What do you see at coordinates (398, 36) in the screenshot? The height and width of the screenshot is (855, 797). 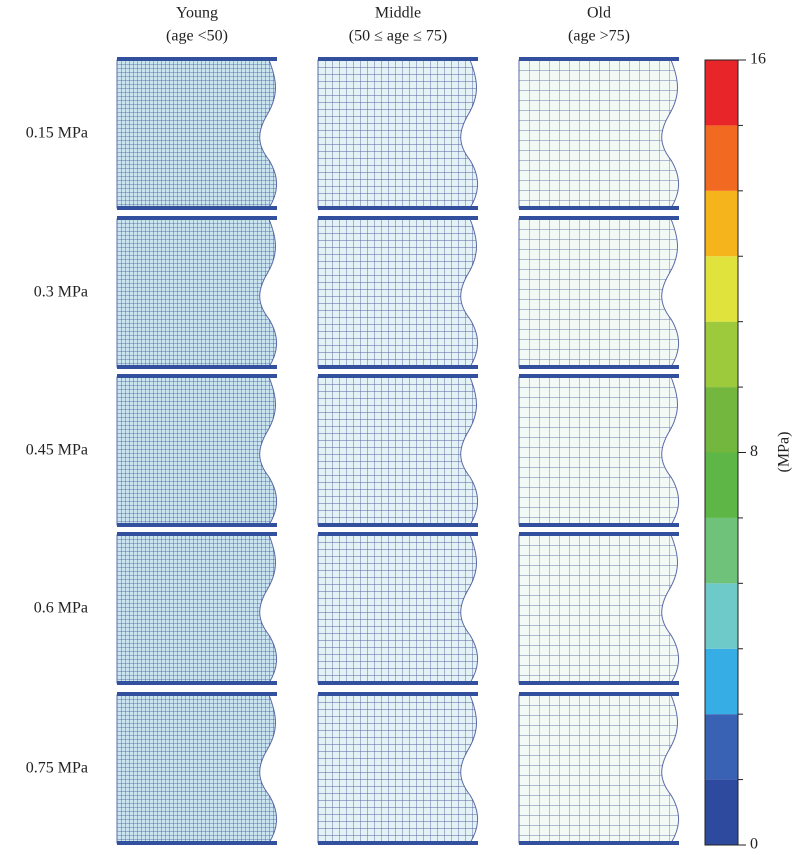 I see `column-subtitle: (50 ≤ age ≤ 75)` at bounding box center [398, 36].